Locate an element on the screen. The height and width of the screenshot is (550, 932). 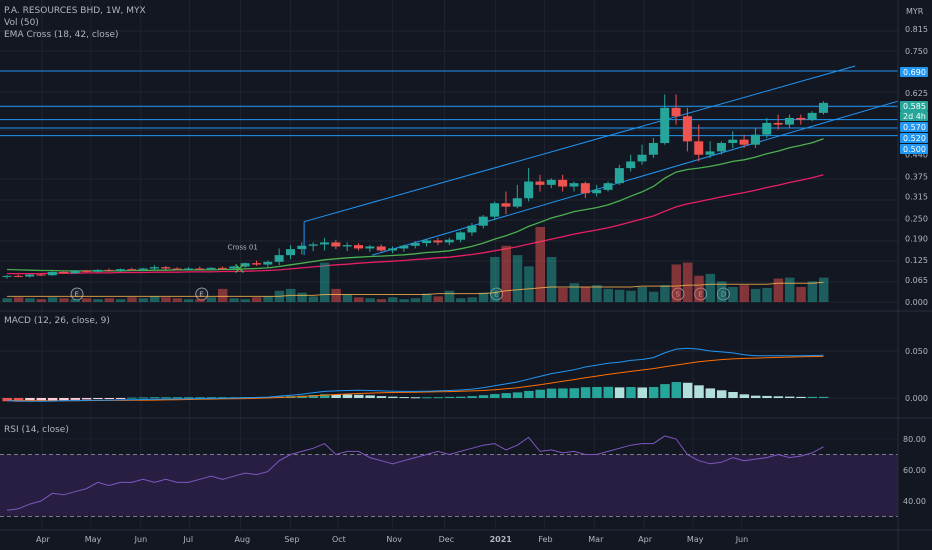
currency-label: MYR is located at coordinates (915, 11).